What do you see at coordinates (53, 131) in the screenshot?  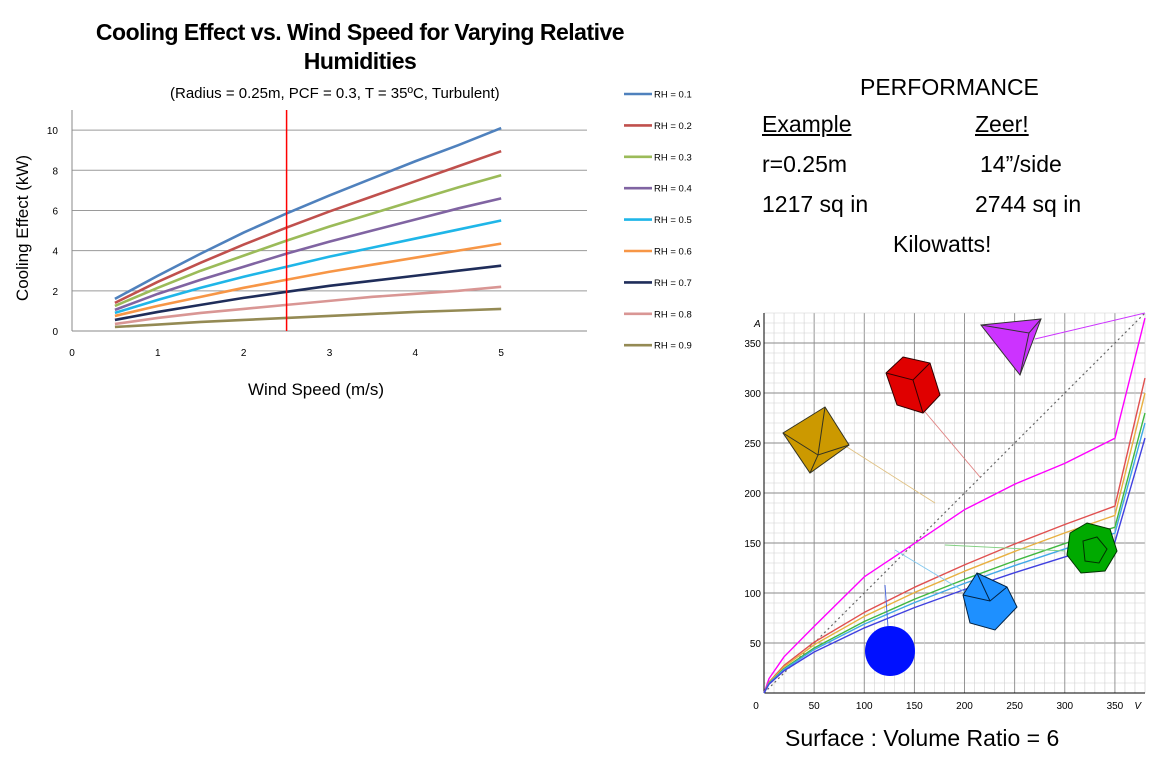 I see `chart1-y-tick-label: 10` at bounding box center [53, 131].